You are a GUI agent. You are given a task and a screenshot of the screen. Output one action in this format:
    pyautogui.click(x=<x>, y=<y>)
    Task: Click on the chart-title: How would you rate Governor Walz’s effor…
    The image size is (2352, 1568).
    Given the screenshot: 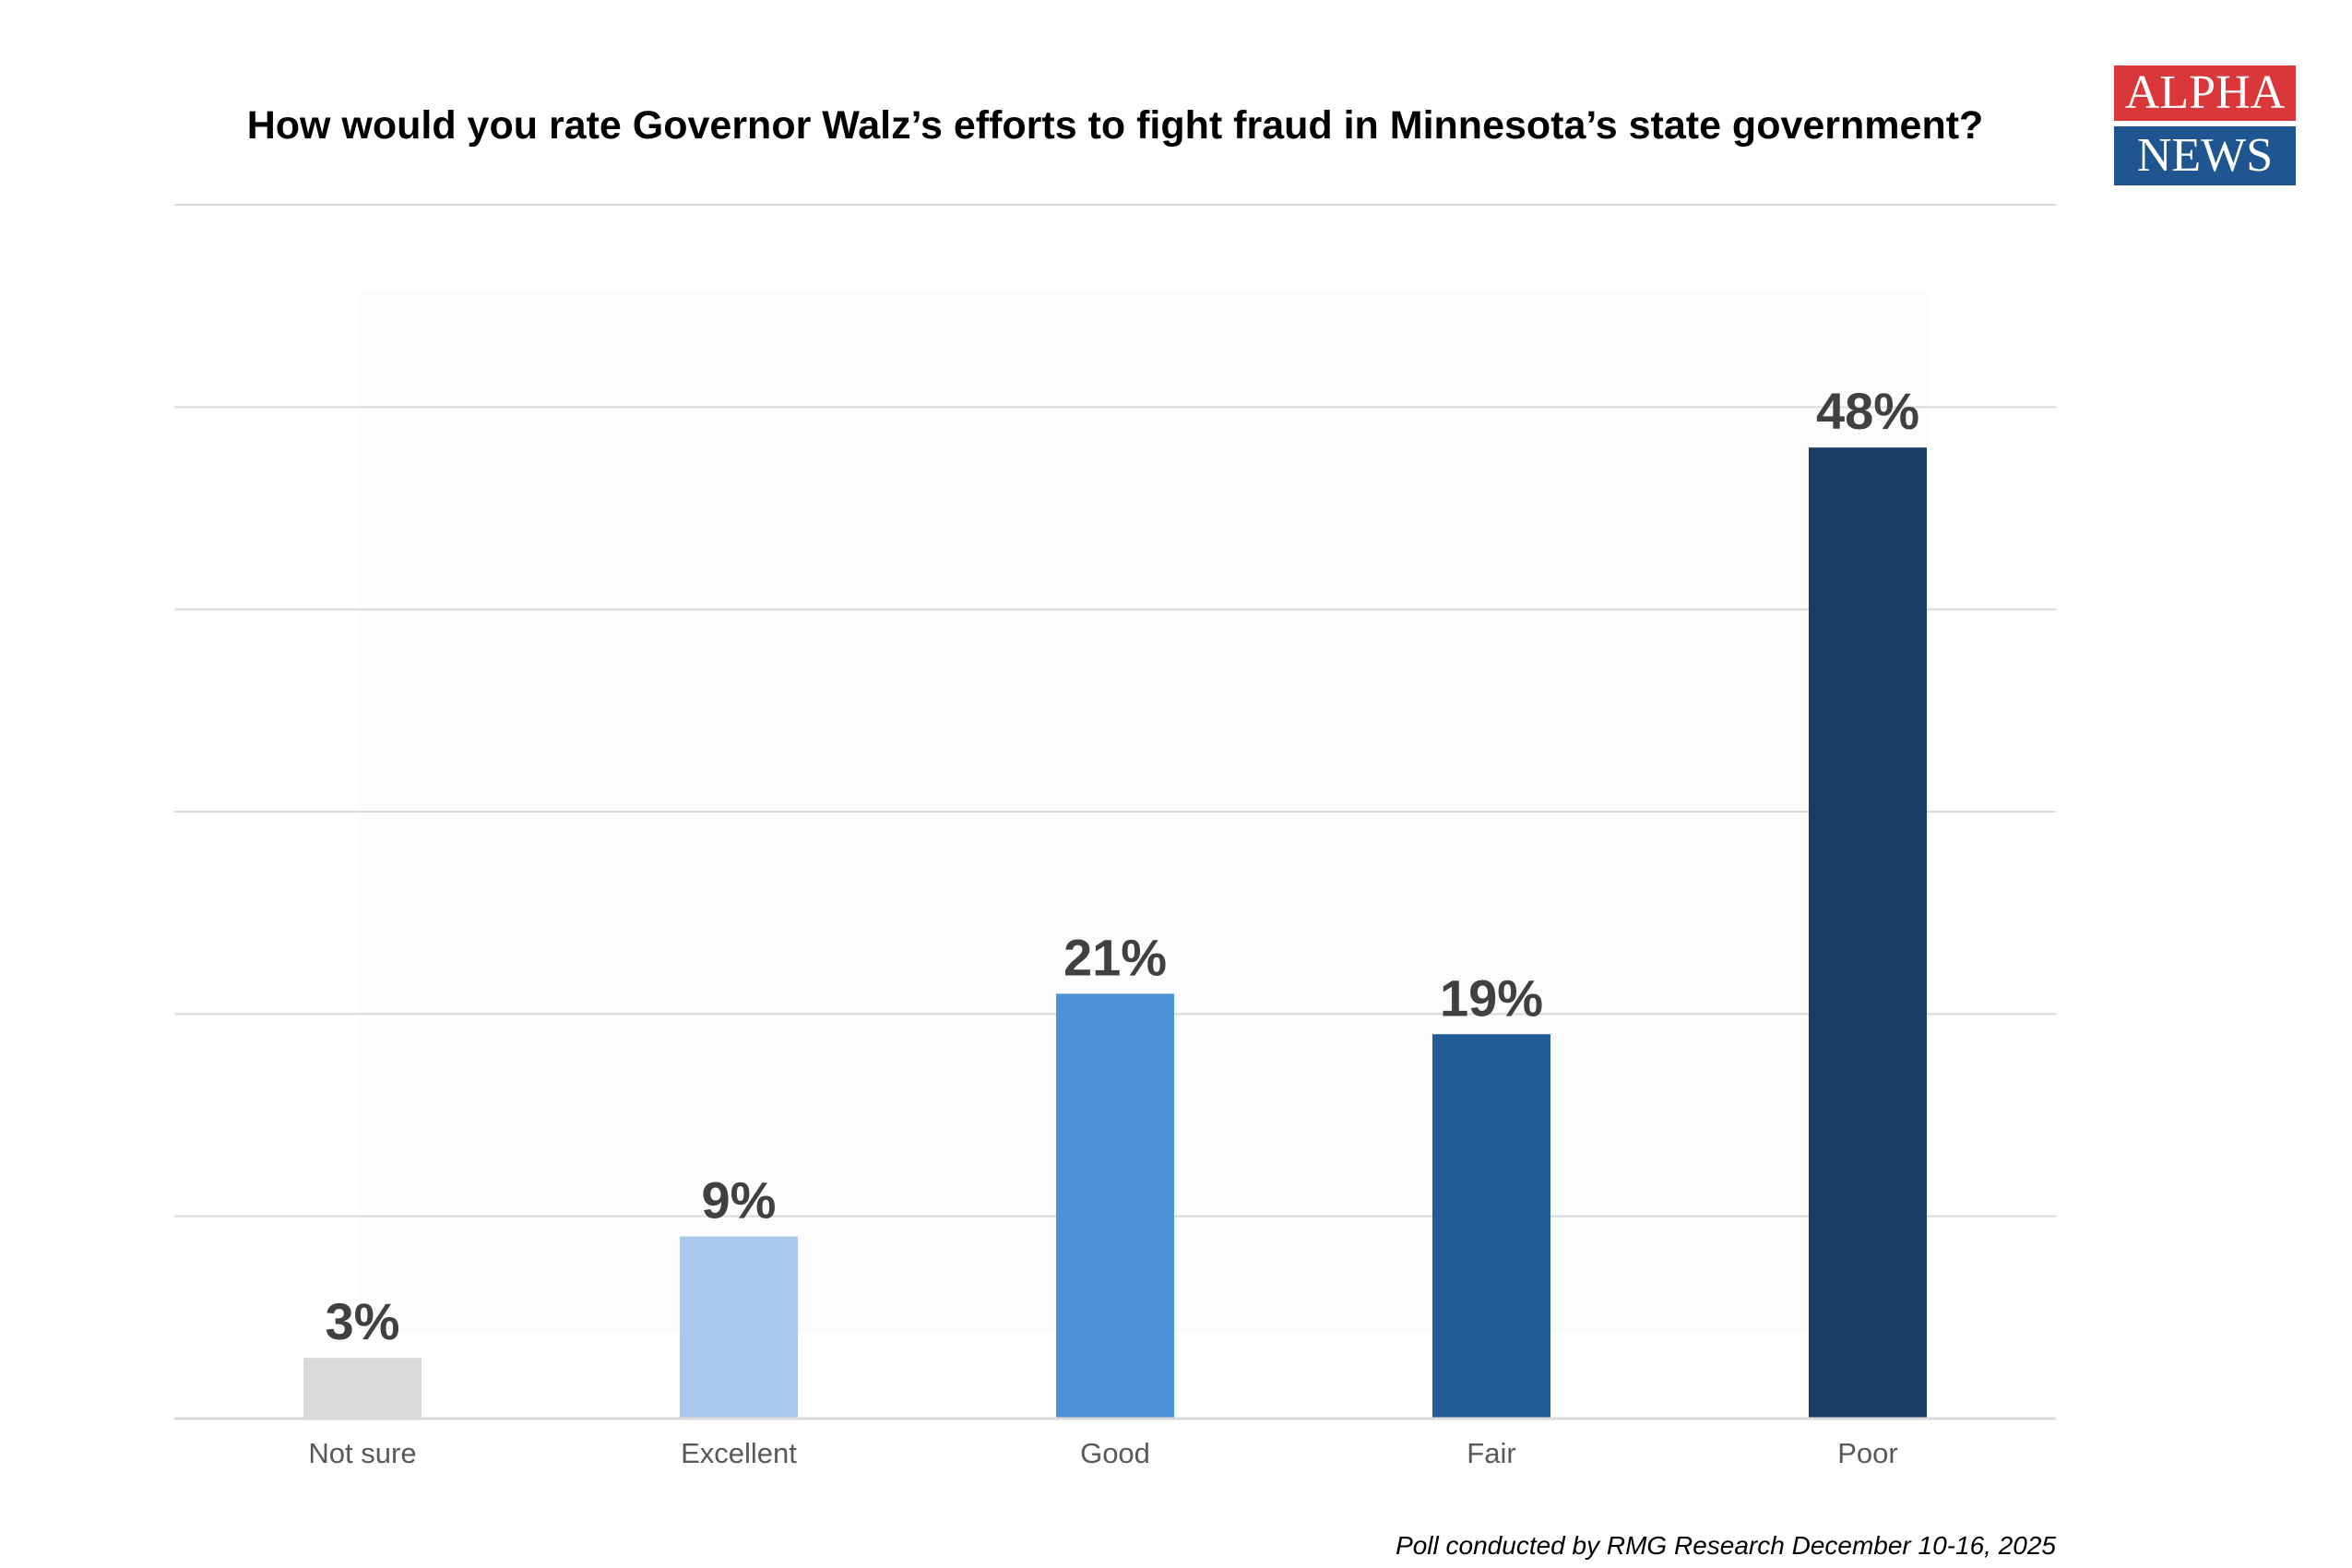 What is the action you would take?
    pyautogui.click(x=1115, y=125)
    